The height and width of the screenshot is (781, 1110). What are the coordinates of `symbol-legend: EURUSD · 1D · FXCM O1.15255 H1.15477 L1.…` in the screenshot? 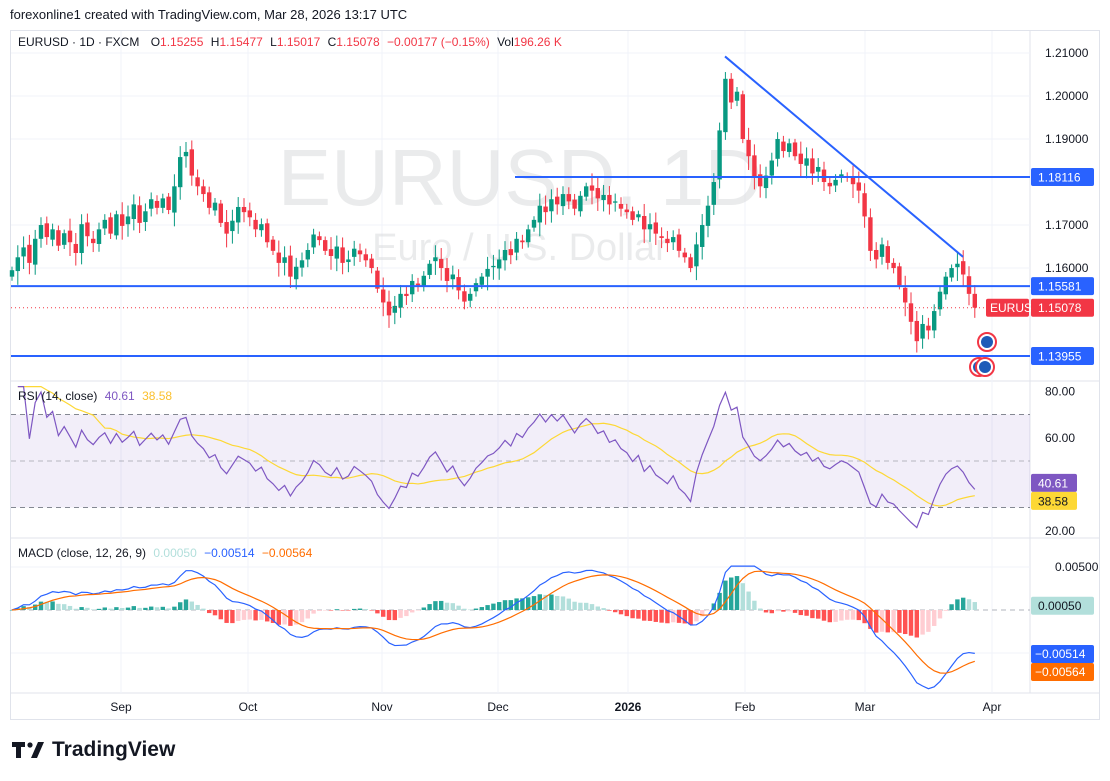 It's located at (292, 42).